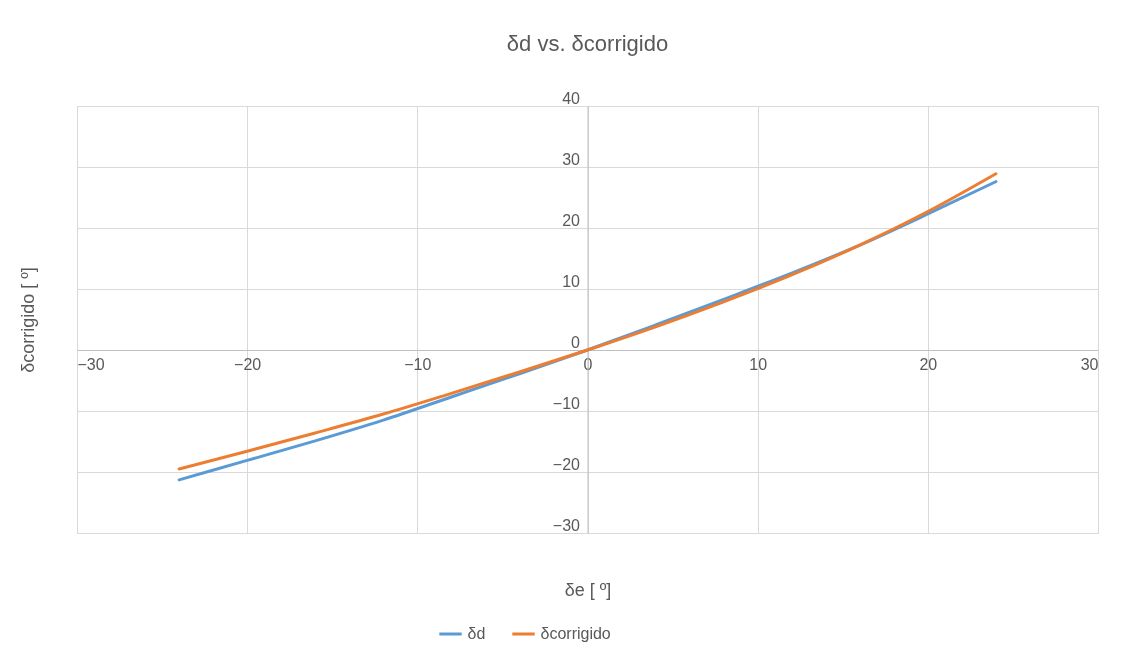  I want to click on y-tick-label: 40, so click(571, 98).